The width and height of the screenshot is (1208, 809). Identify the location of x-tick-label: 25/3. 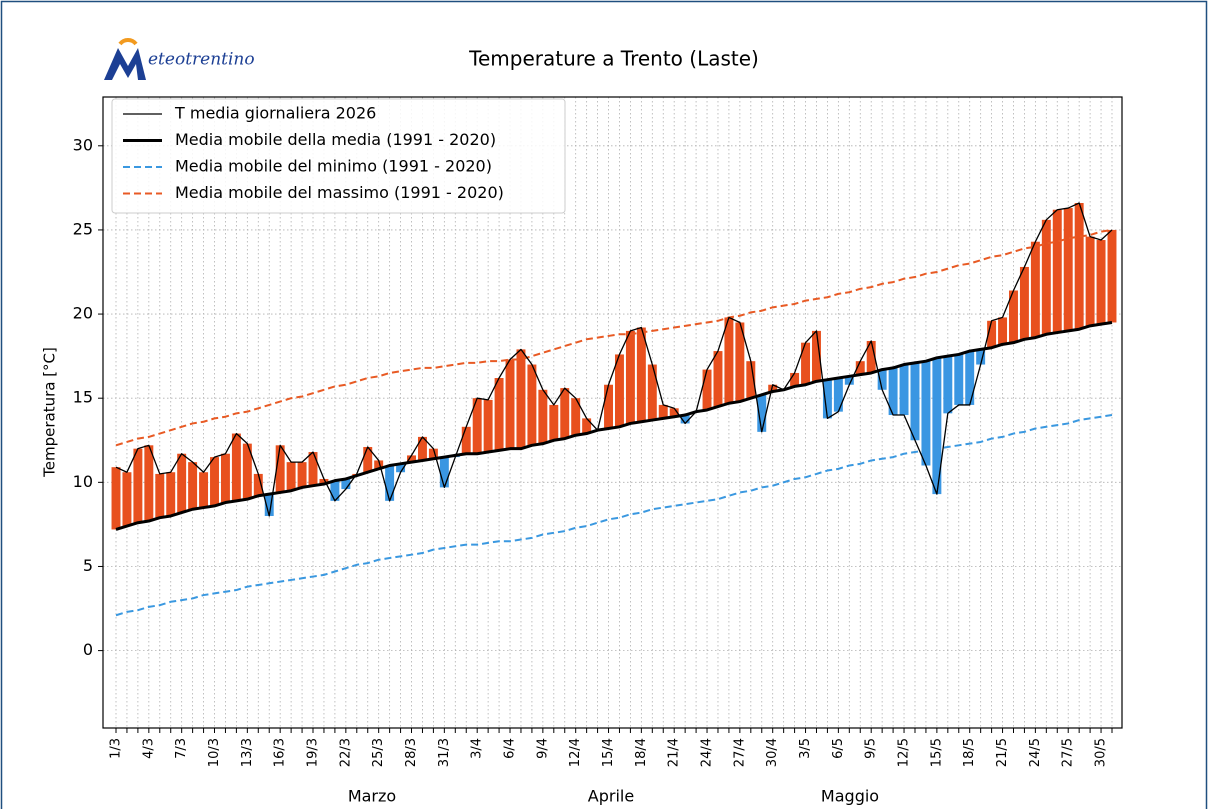
(378, 752).